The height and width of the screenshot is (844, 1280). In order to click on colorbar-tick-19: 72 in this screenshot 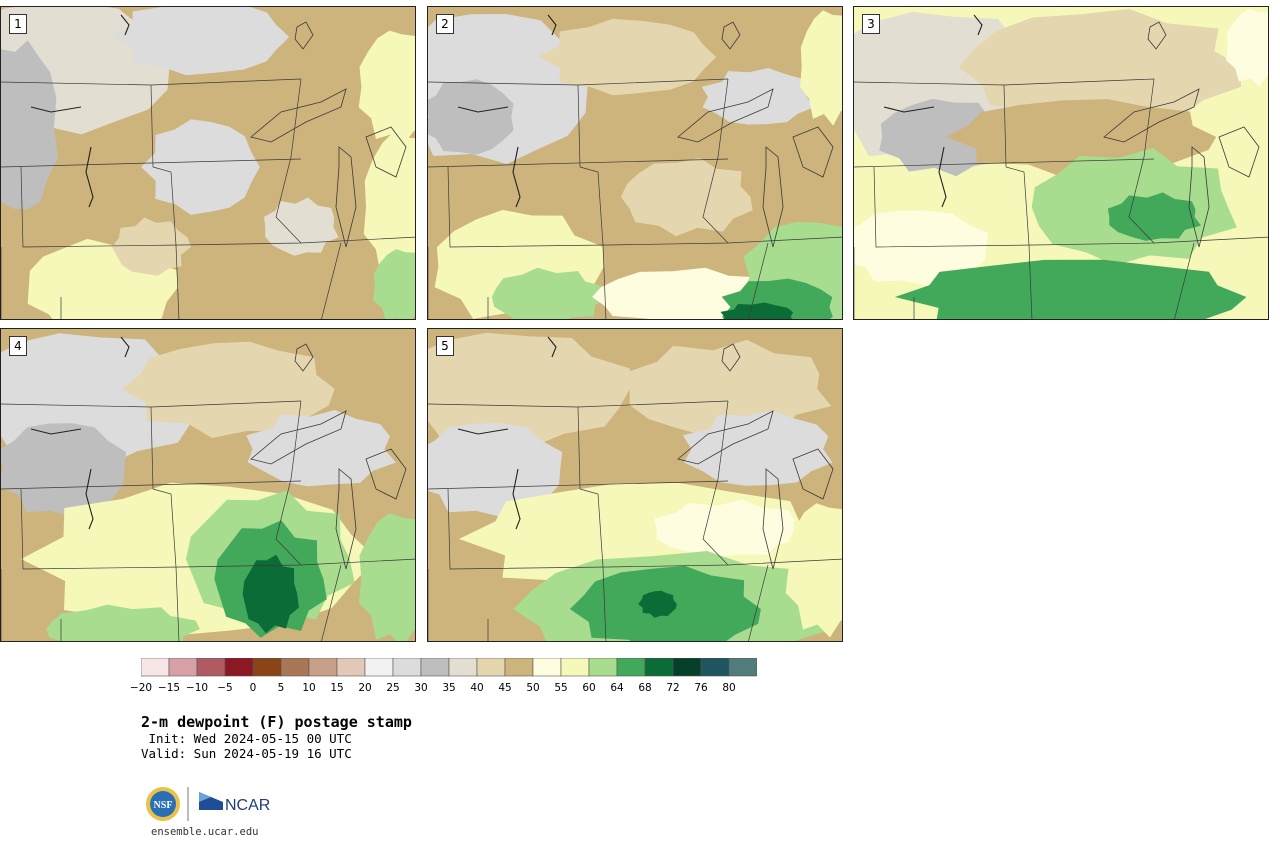, I will do `click(673, 688)`.